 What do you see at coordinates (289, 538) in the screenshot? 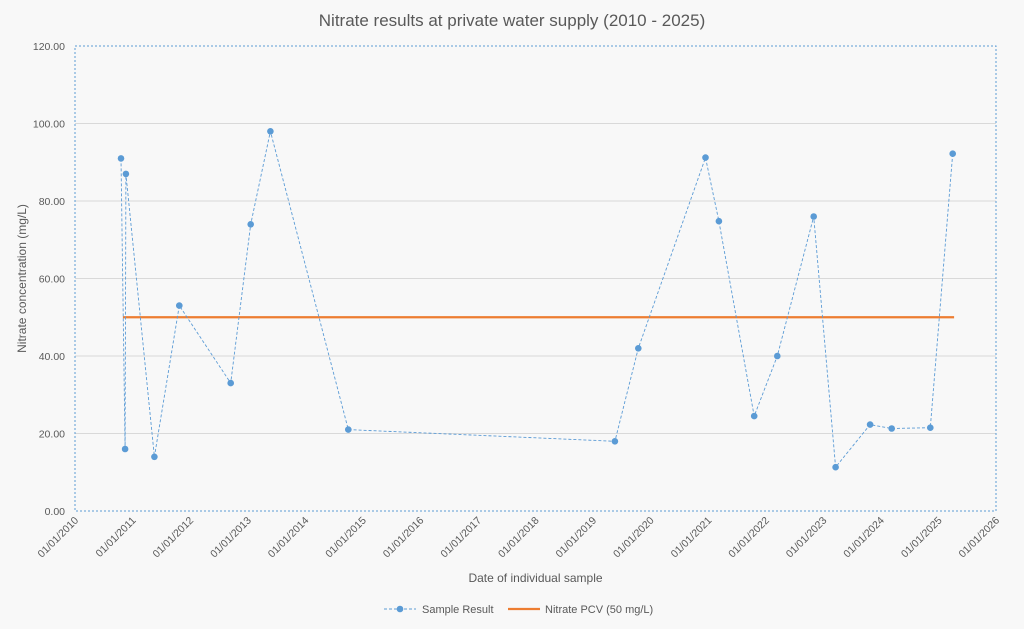
I see `x-tick-label: 01/01/2014` at bounding box center [289, 538].